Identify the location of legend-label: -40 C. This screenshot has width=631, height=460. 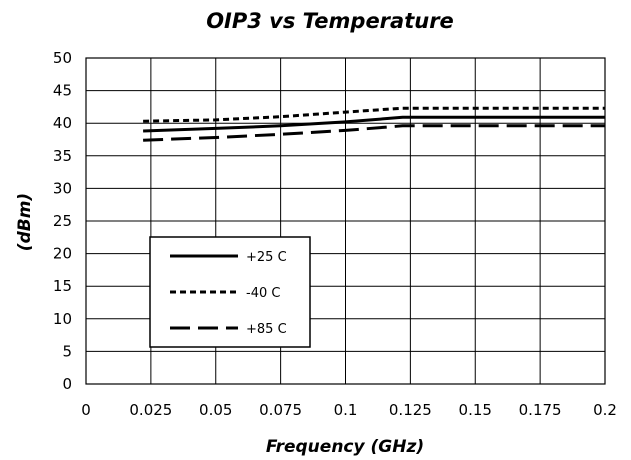
(263, 293).